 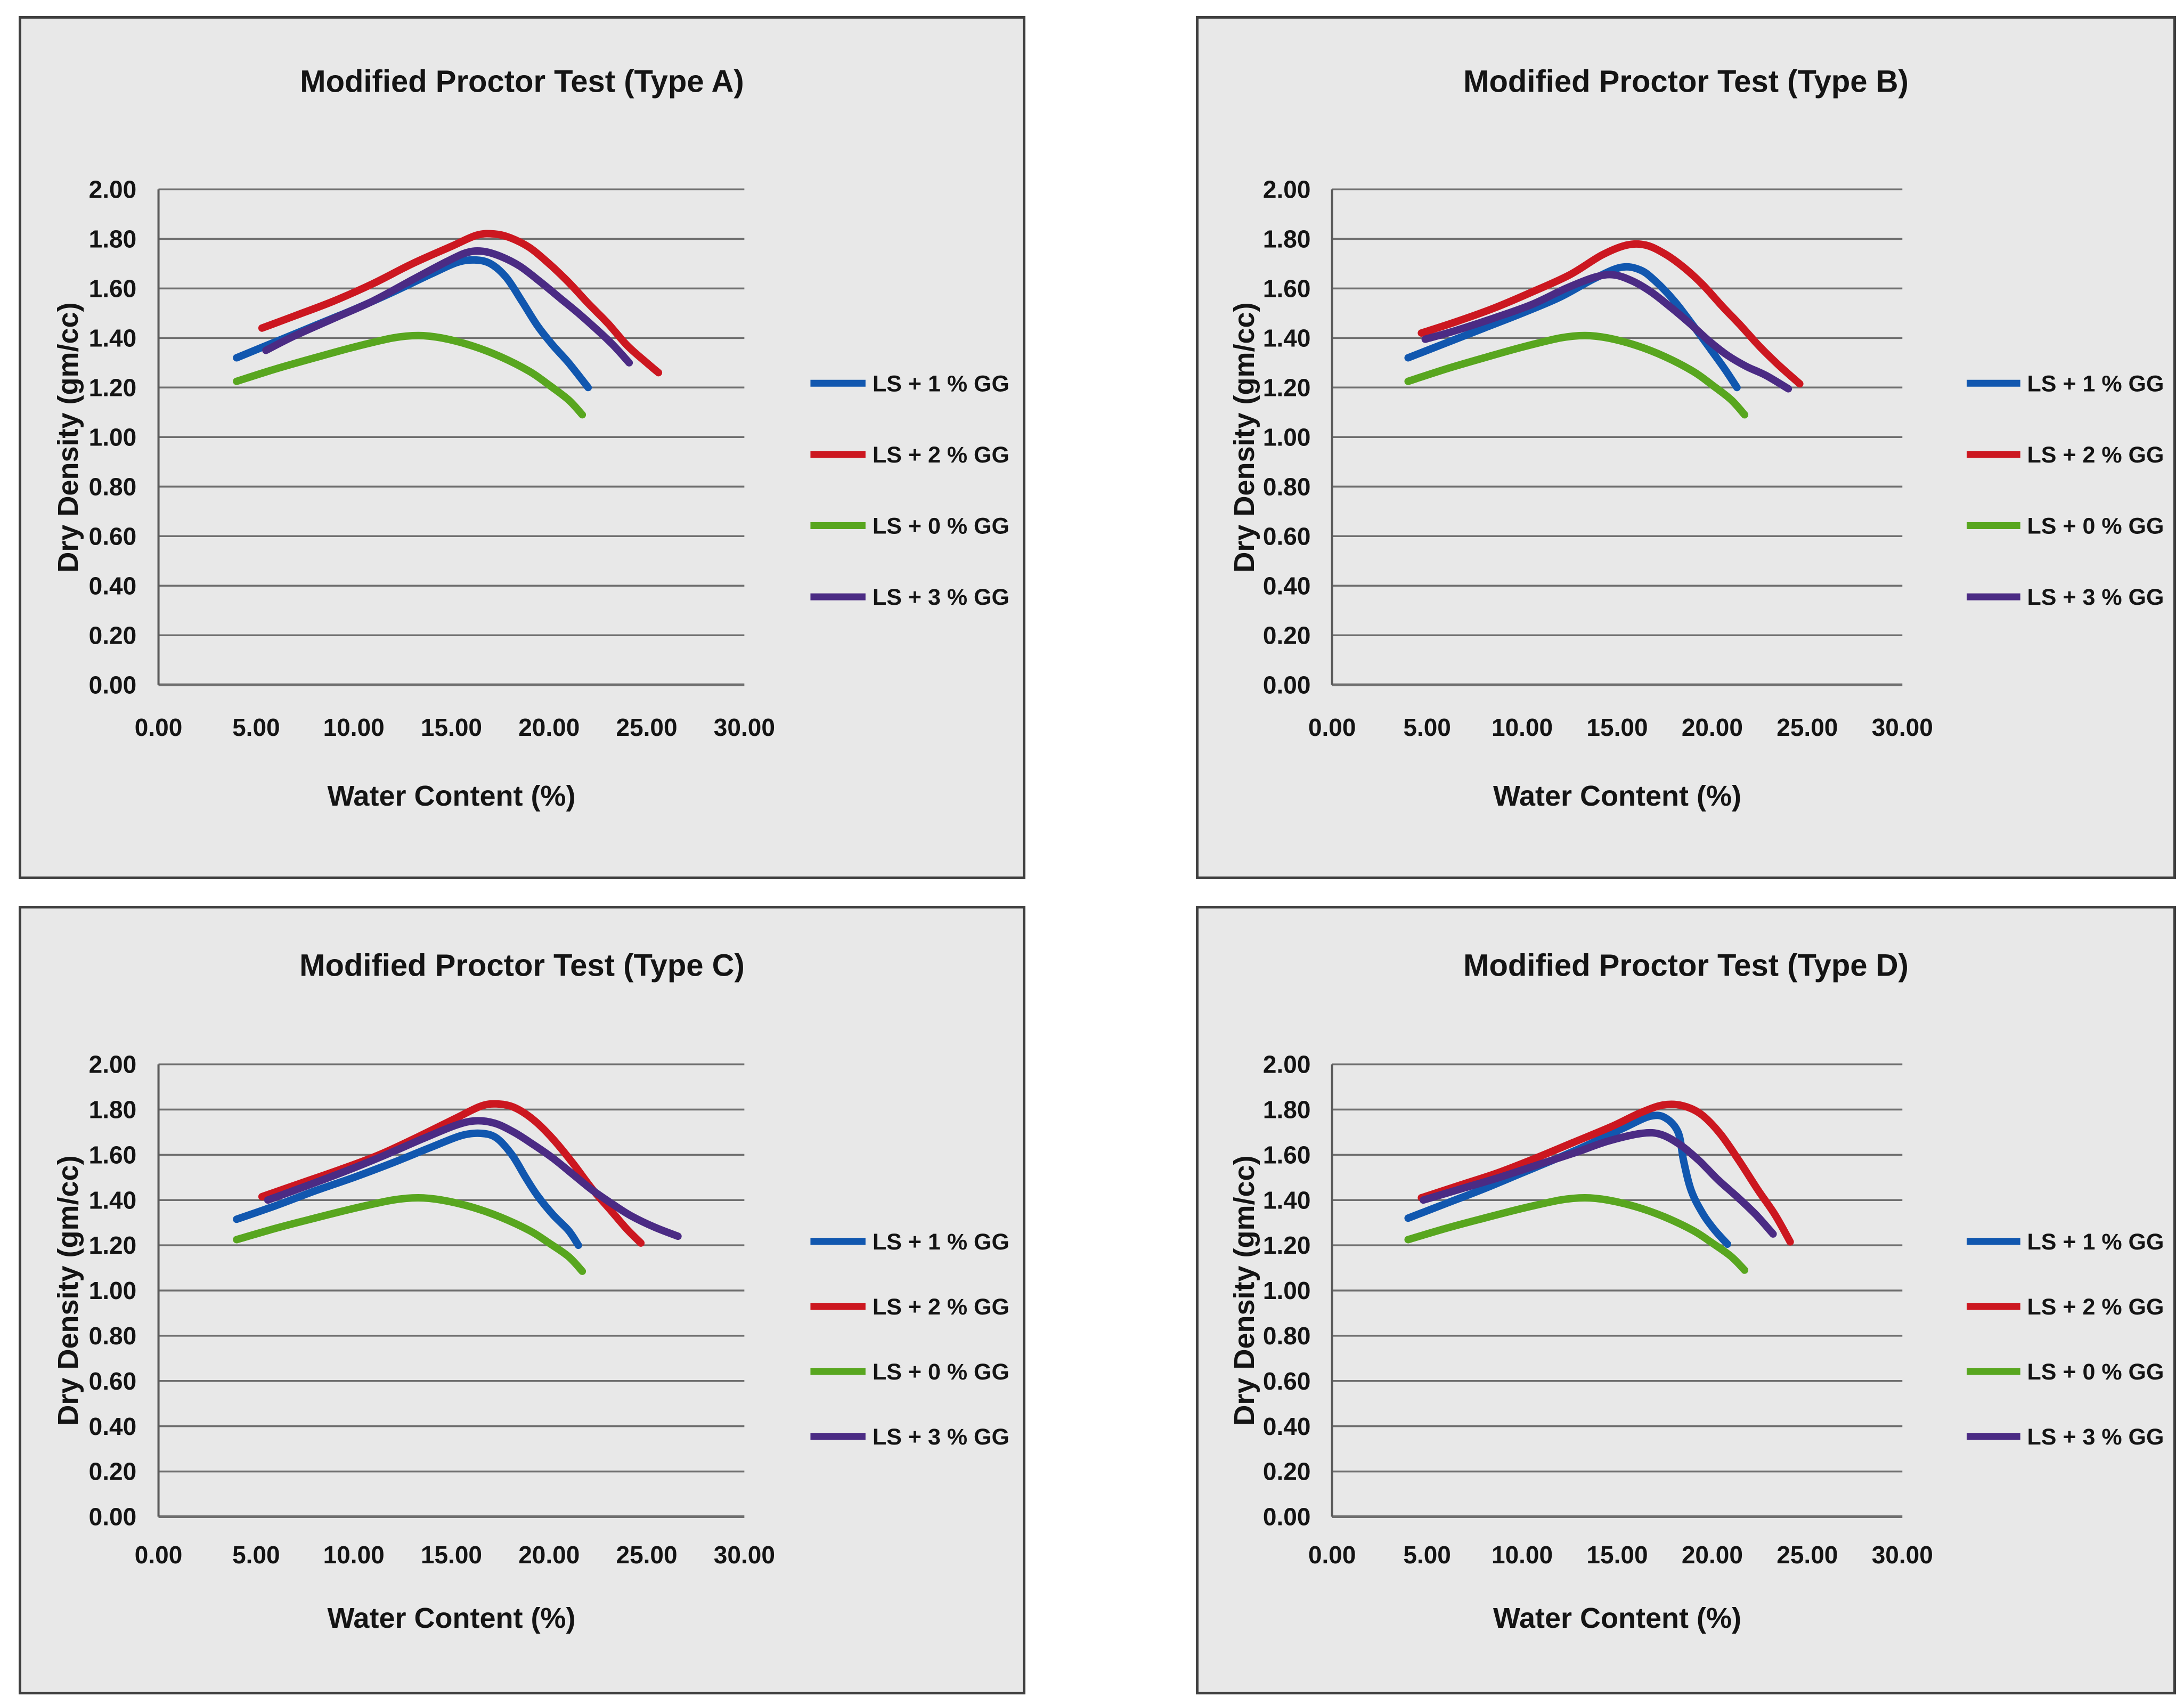 What do you see at coordinates (1686, 965) in the screenshot?
I see `chart-title: Modified Proctor Test (Type D)` at bounding box center [1686, 965].